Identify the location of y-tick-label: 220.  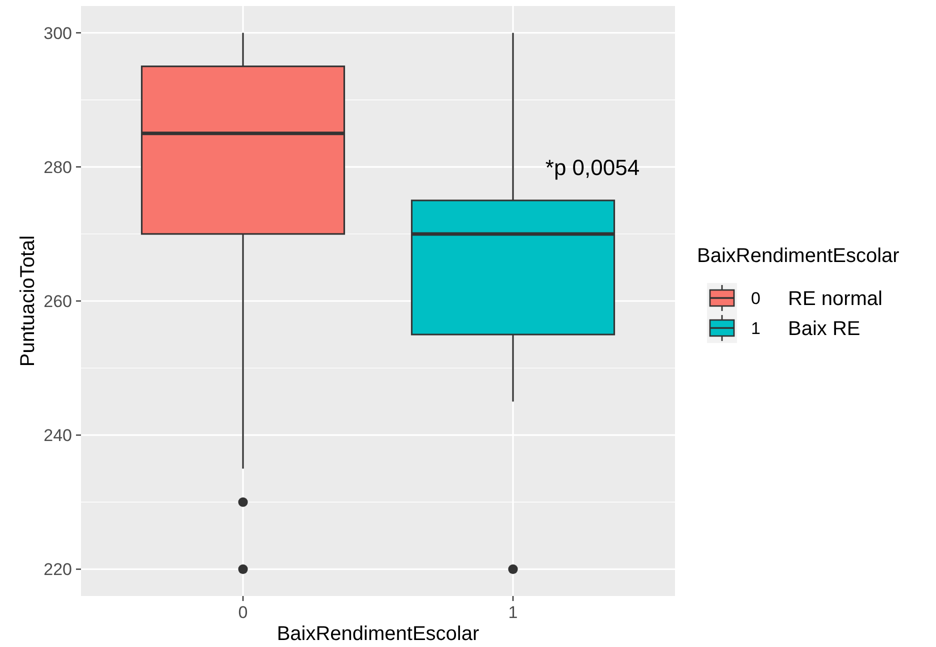
(58, 570).